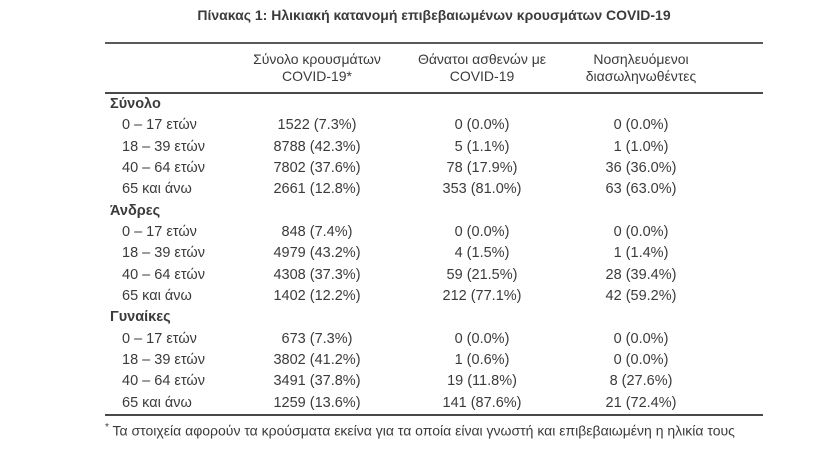 This screenshot has height=454, width=840. What do you see at coordinates (317, 125) in the screenshot?
I see `cases-cell: 1522 (7.3%)` at bounding box center [317, 125].